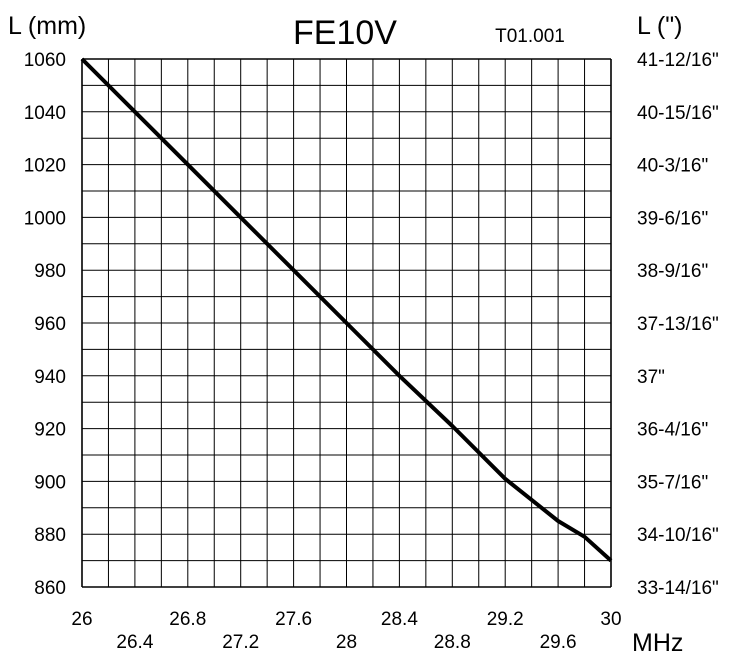  Describe the element at coordinates (45, 60) in the screenshot. I see `y-tick-label-left: 1060` at that location.